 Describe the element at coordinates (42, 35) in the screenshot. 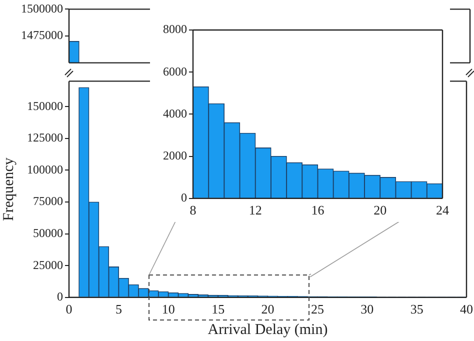

I see `y-tick-label: 1475000` at that location.